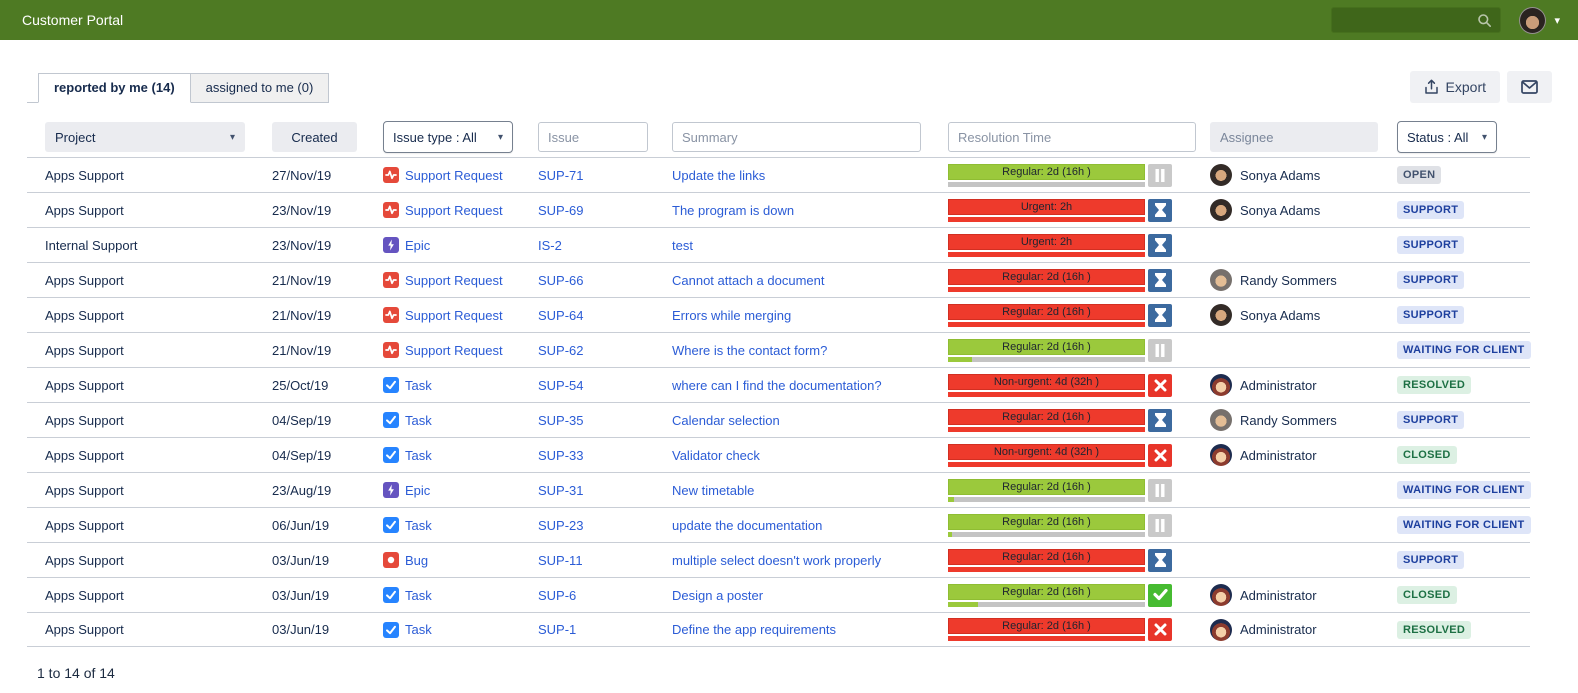  Describe the element at coordinates (561, 420) in the screenshot. I see `issue-key-link: SUP-35` at that location.